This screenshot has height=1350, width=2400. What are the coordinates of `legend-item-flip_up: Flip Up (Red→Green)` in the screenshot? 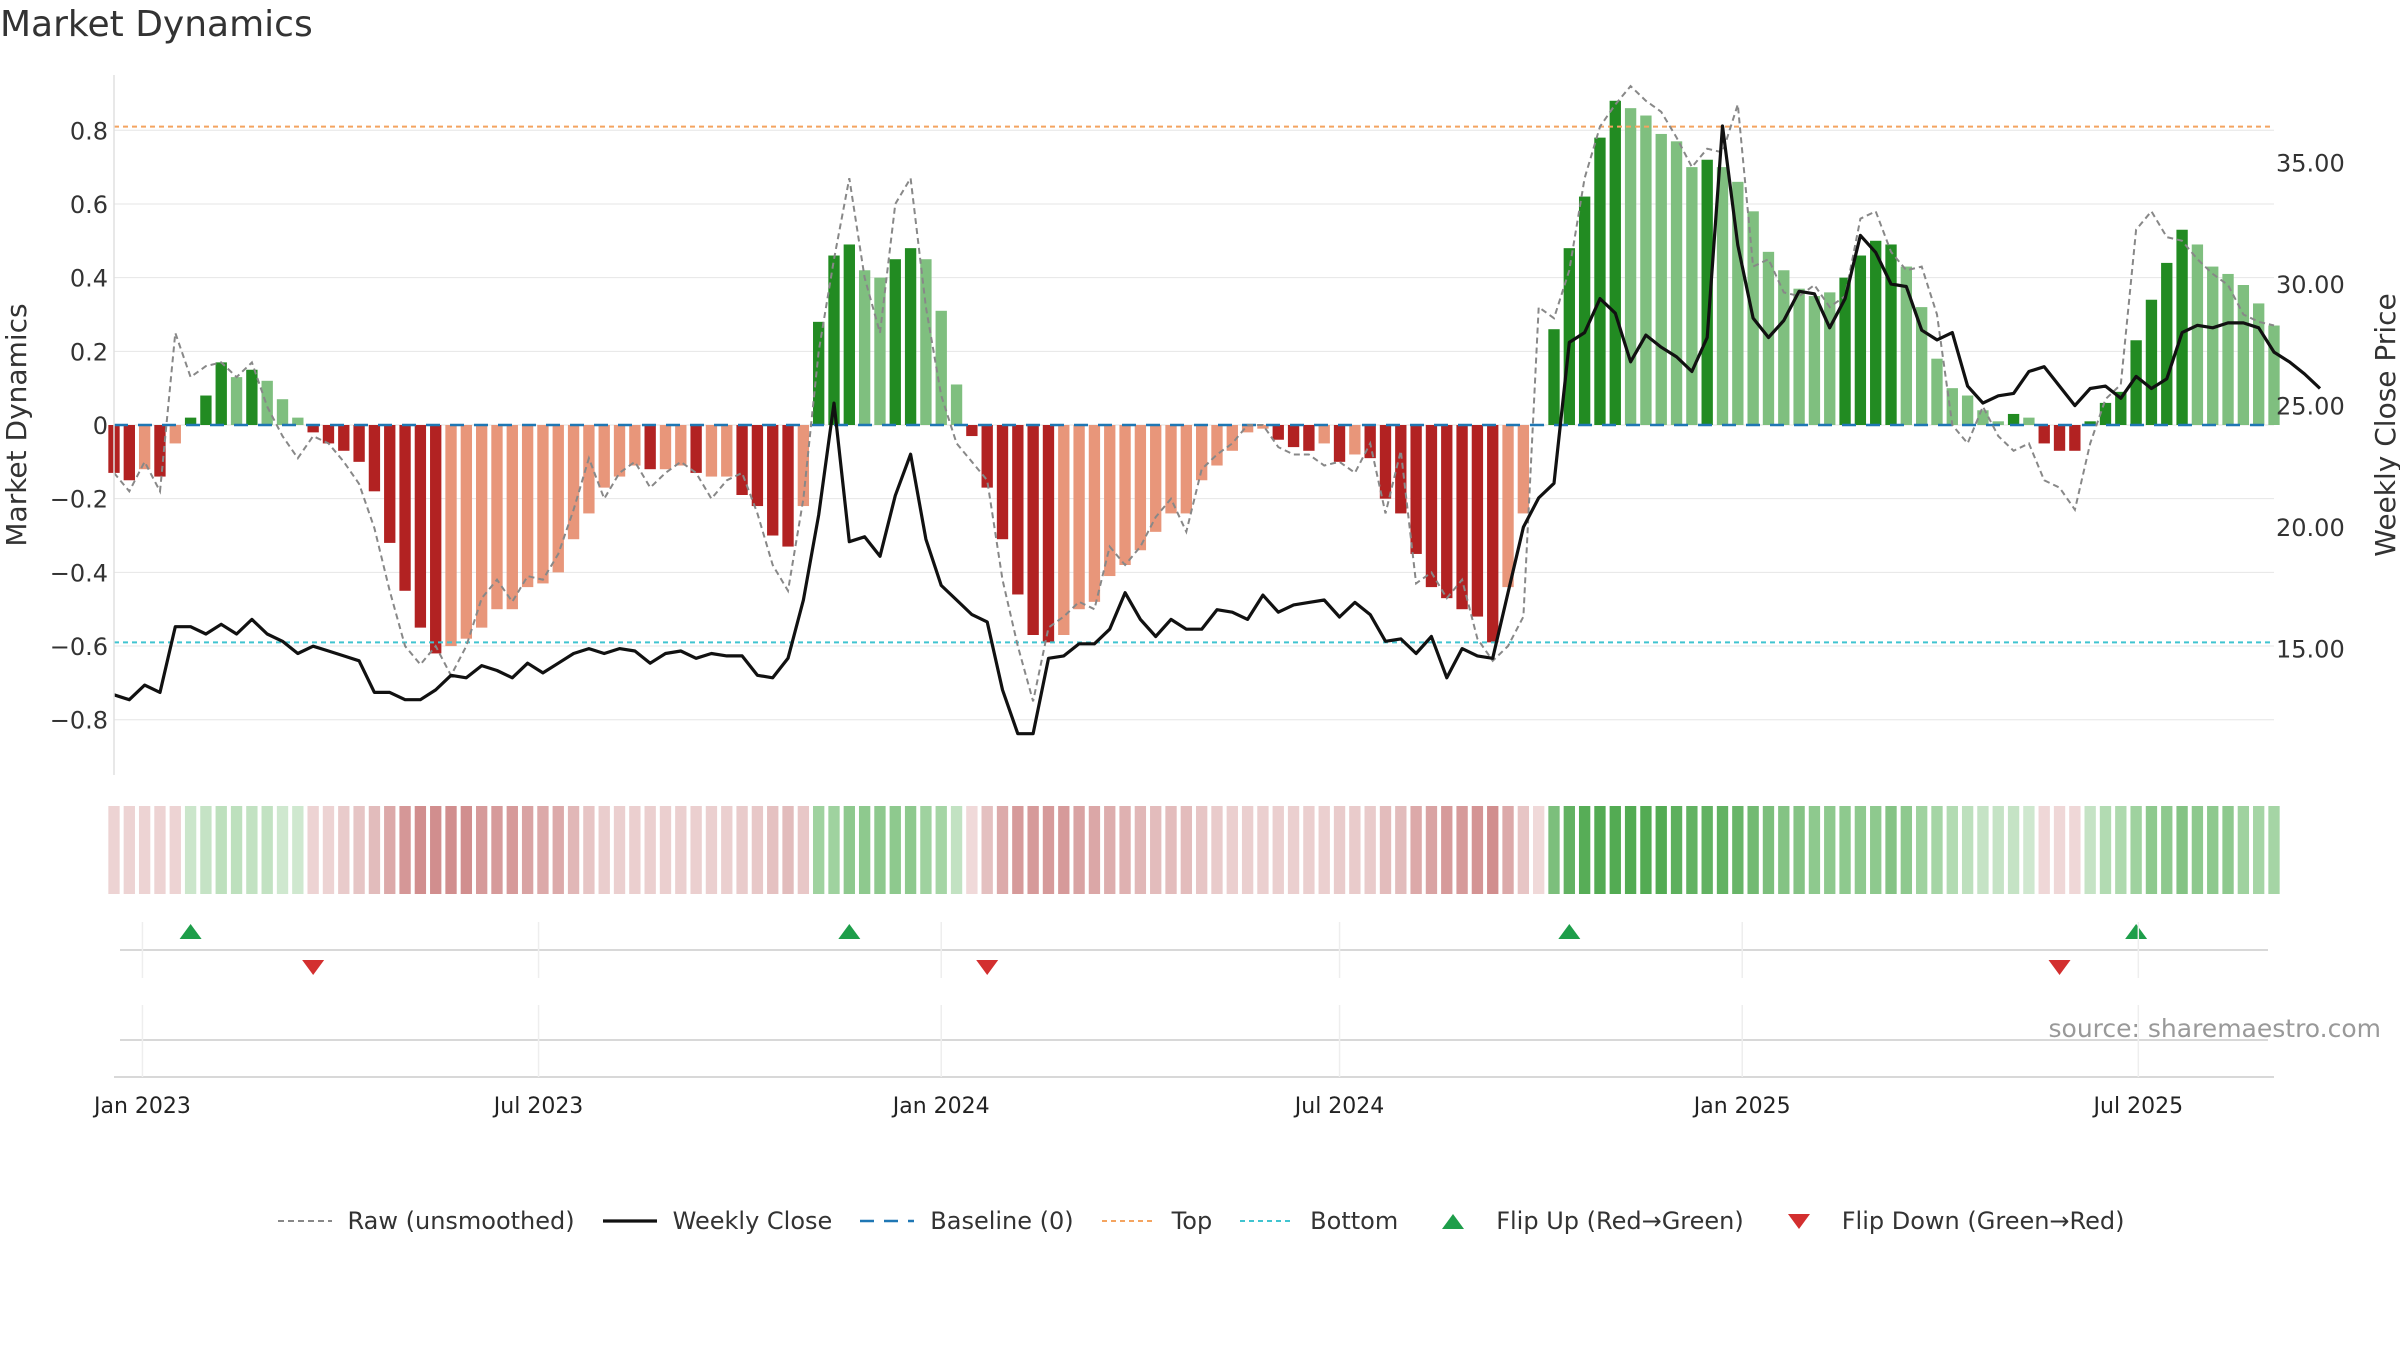 It's located at (1584, 1221).